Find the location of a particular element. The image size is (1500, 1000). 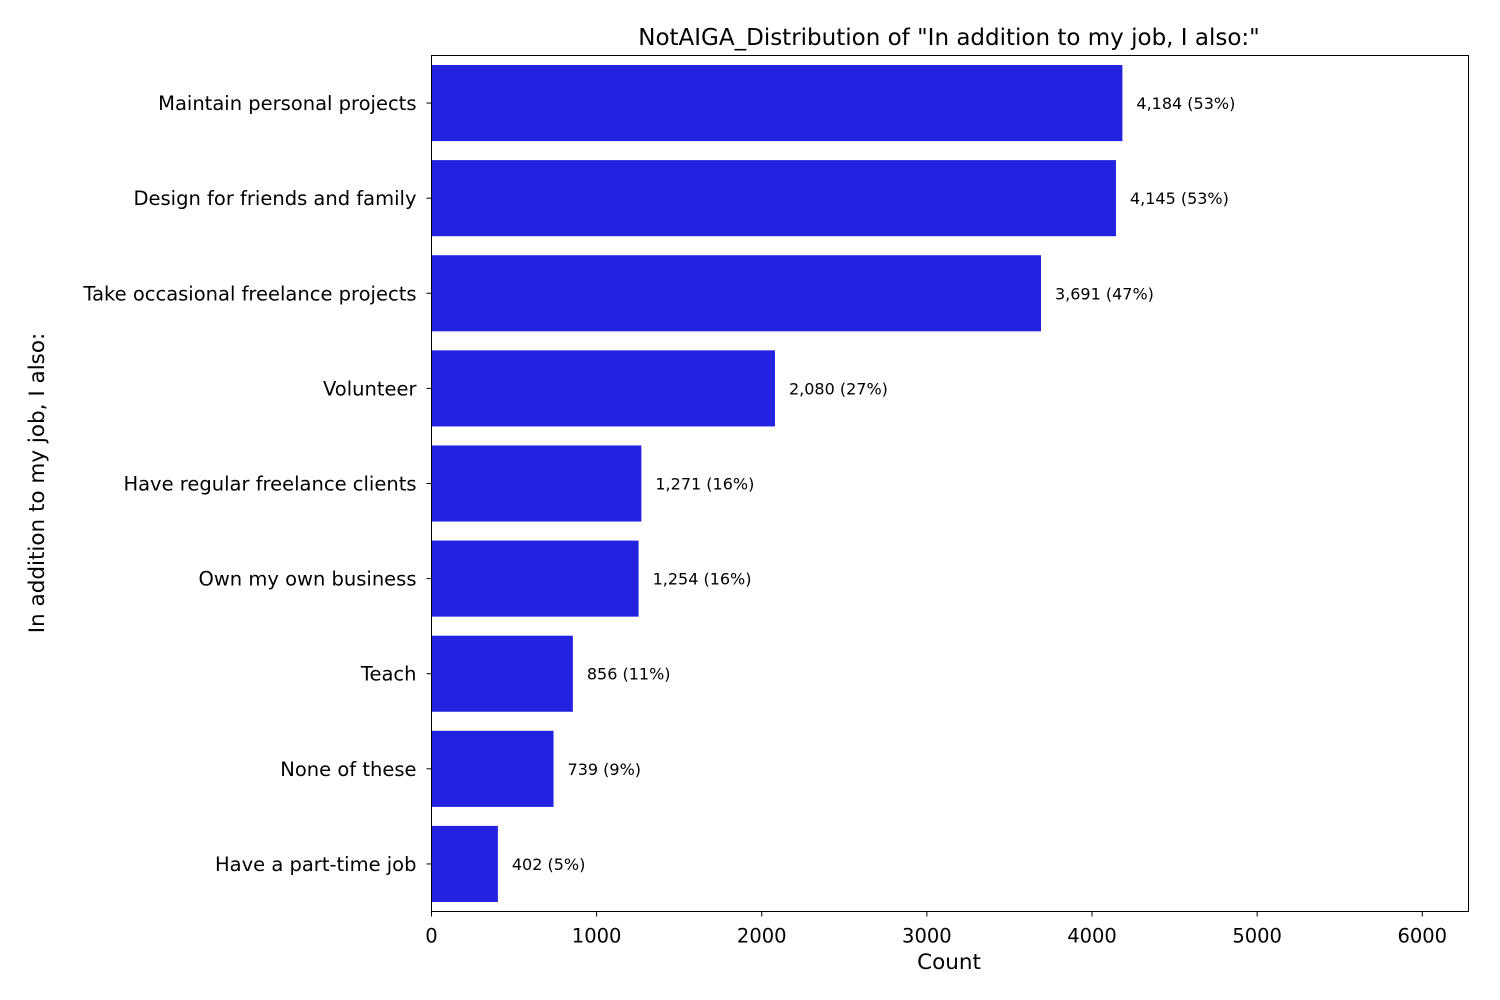

category-label: Take occasional freelance projects is located at coordinates (249, 293).